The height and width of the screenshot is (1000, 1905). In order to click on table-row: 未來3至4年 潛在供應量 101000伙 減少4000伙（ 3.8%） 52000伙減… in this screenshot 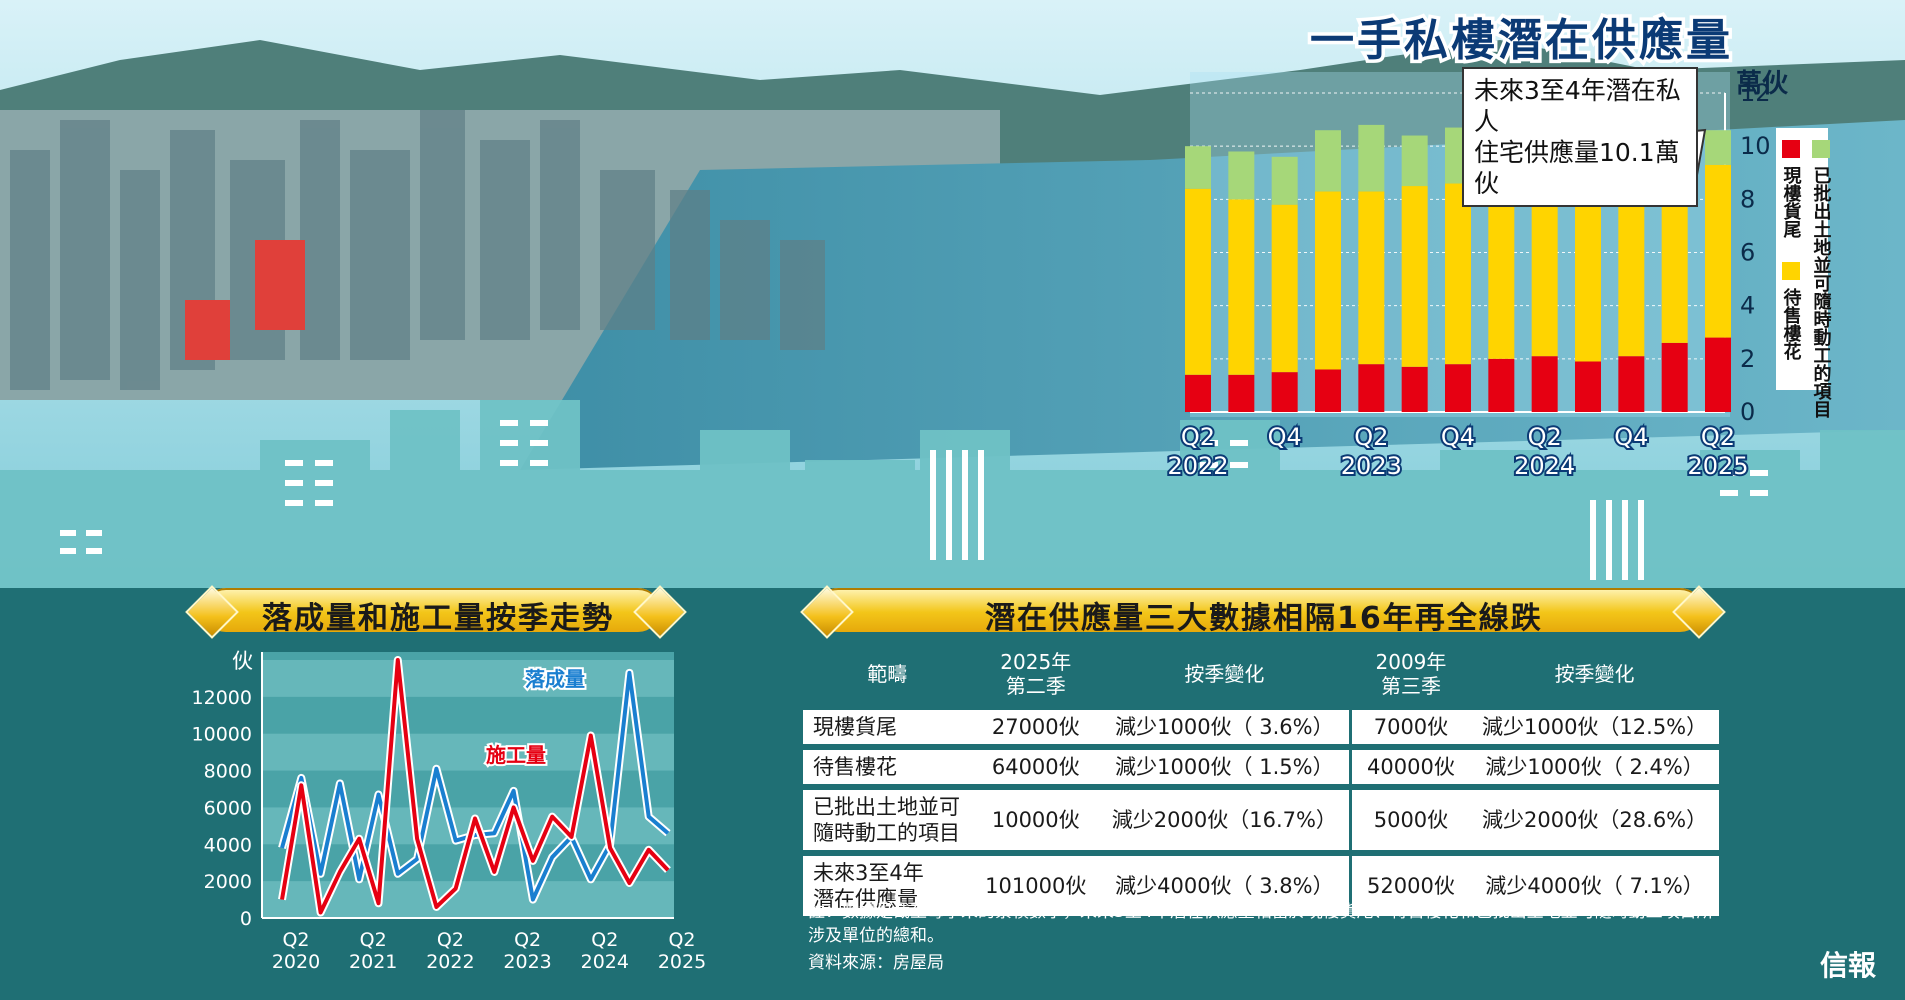, I will do `click(1261, 886)`.